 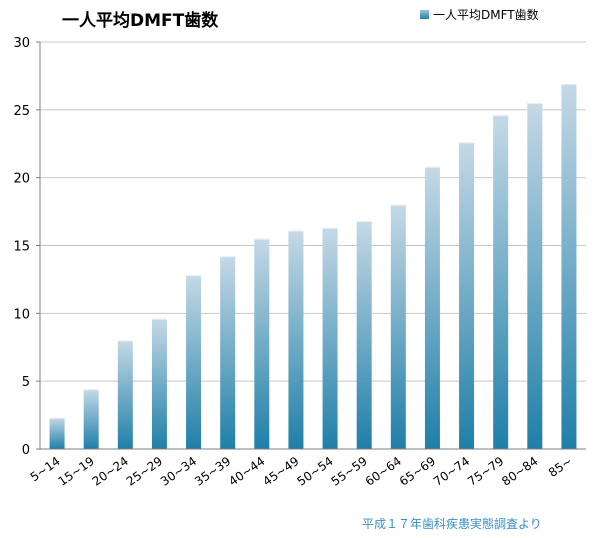 I want to click on x-tick-label: 75~79, so click(x=485, y=471).